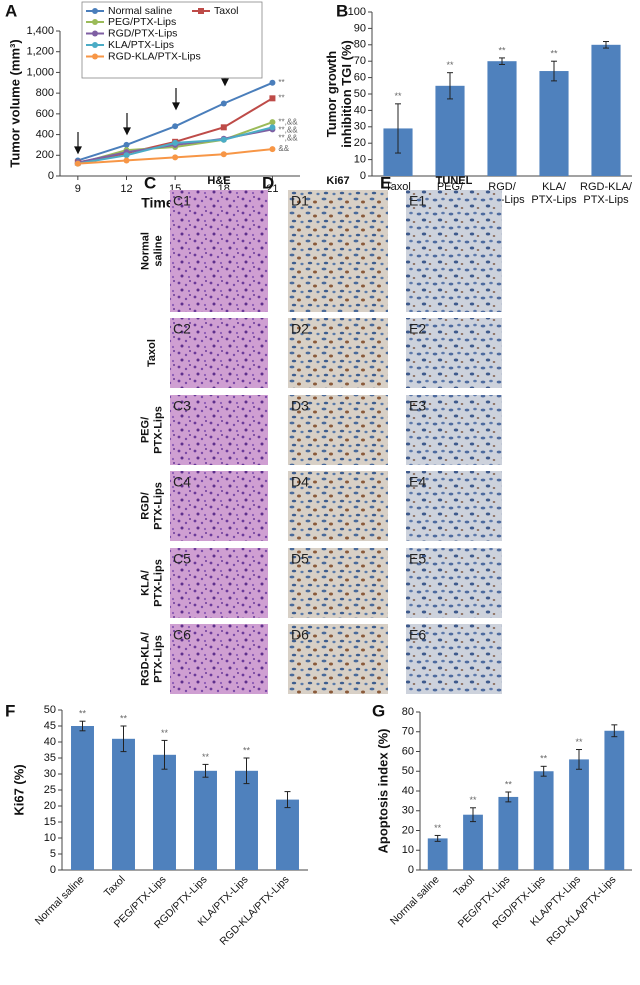  I want to click on micrograph-label: D2, so click(300, 329).